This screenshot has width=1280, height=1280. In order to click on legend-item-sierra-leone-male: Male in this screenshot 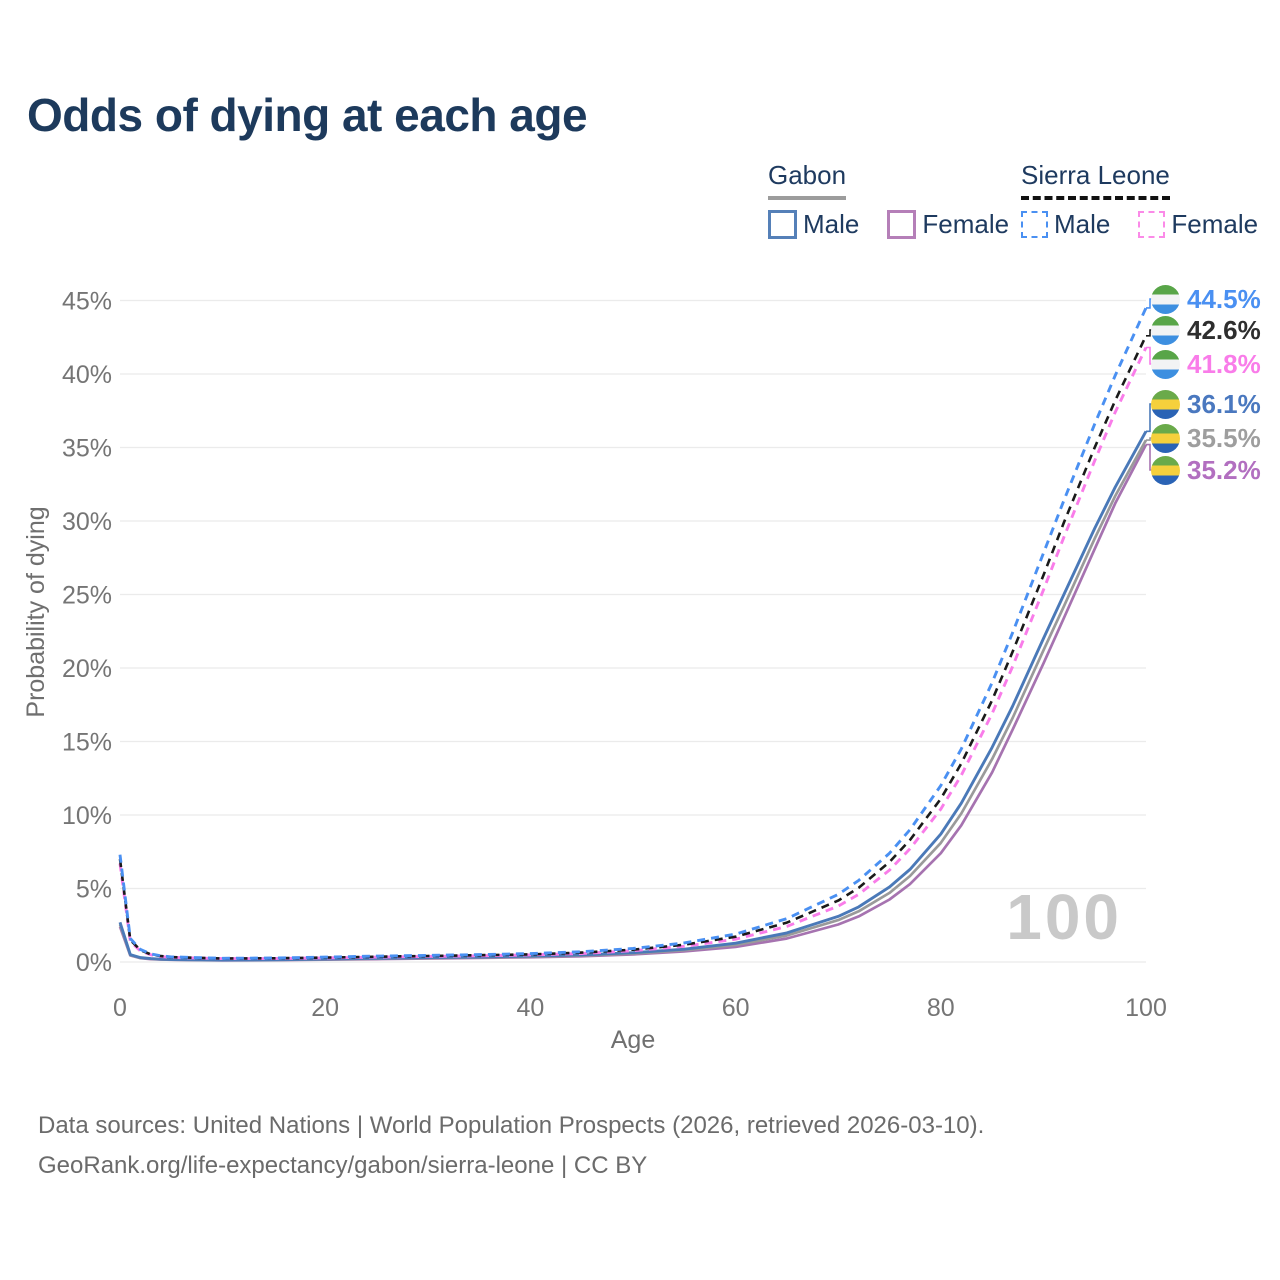, I will do `click(1065, 224)`.